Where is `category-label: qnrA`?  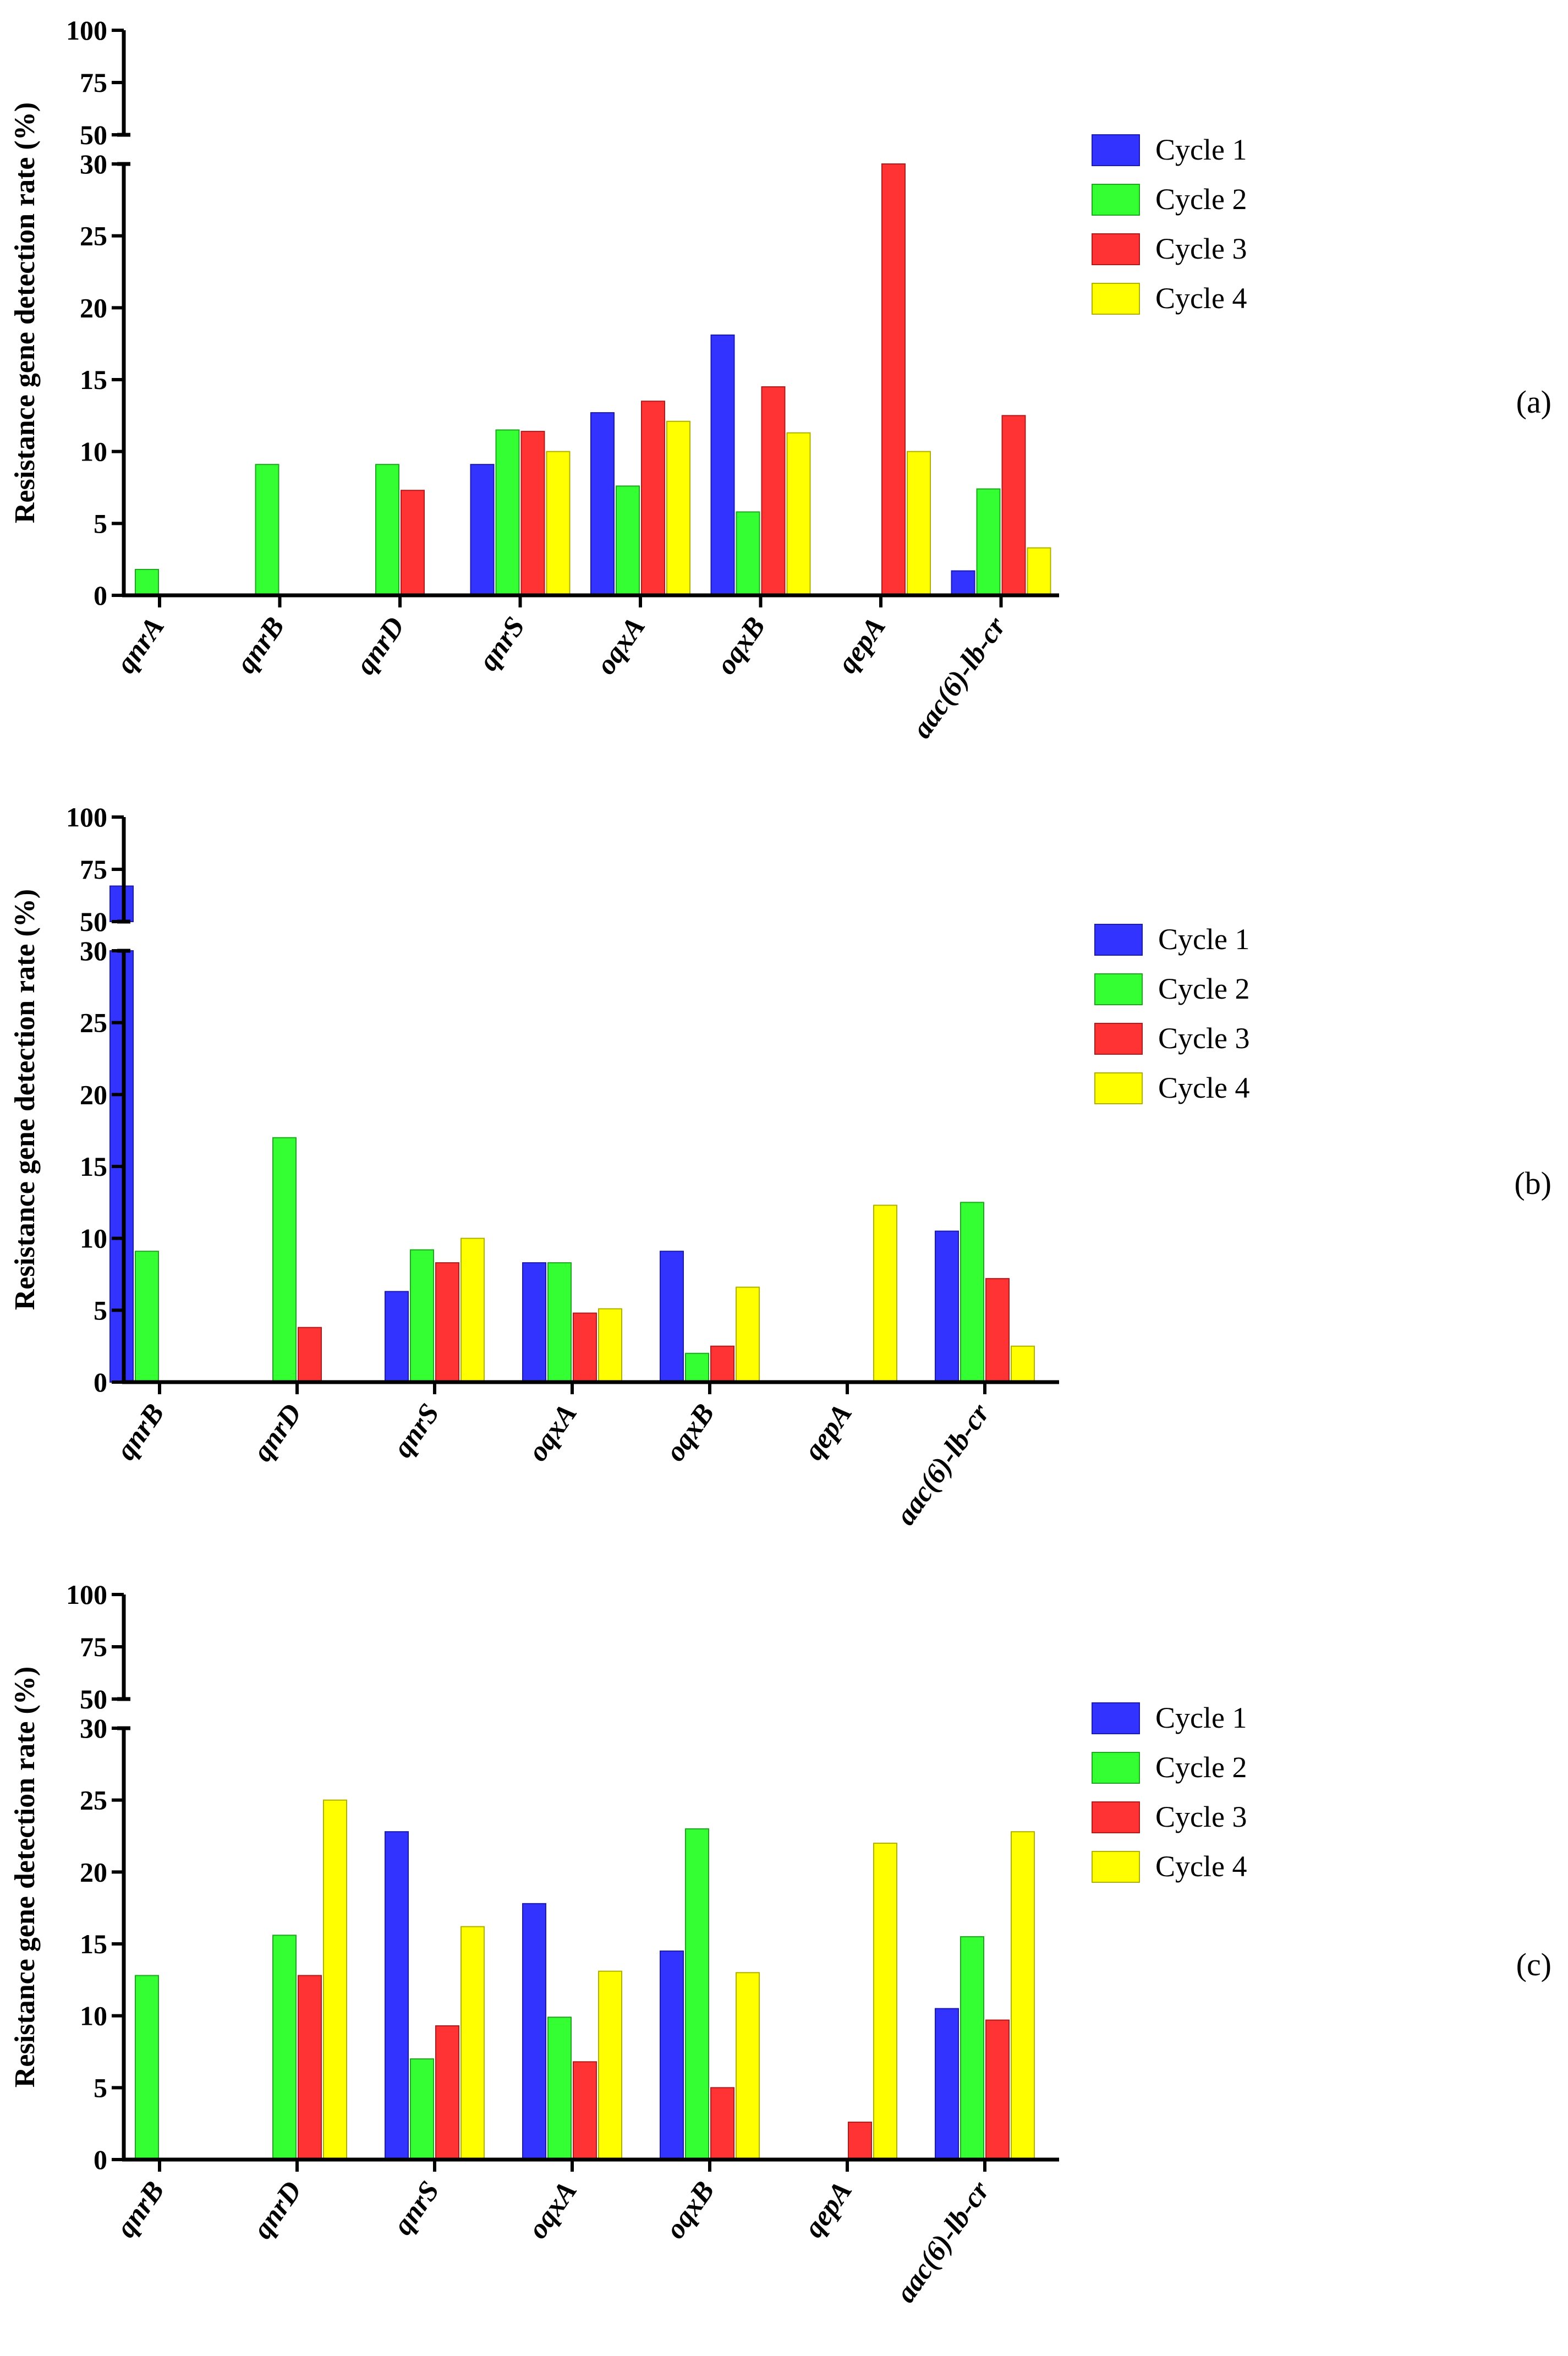
category-label: qnrA is located at coordinates (140, 645).